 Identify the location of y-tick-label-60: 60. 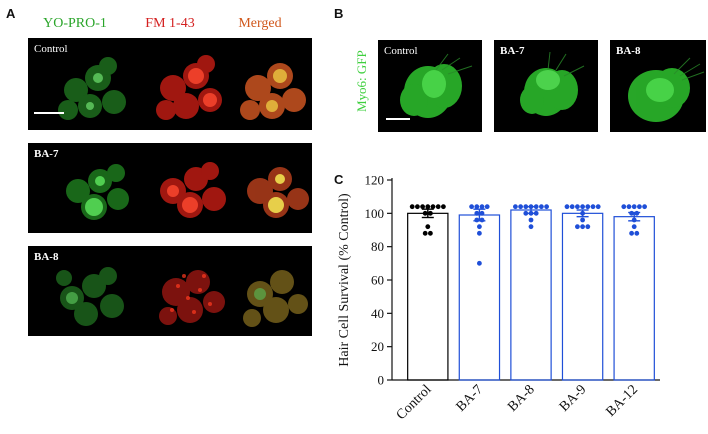
(377, 280).